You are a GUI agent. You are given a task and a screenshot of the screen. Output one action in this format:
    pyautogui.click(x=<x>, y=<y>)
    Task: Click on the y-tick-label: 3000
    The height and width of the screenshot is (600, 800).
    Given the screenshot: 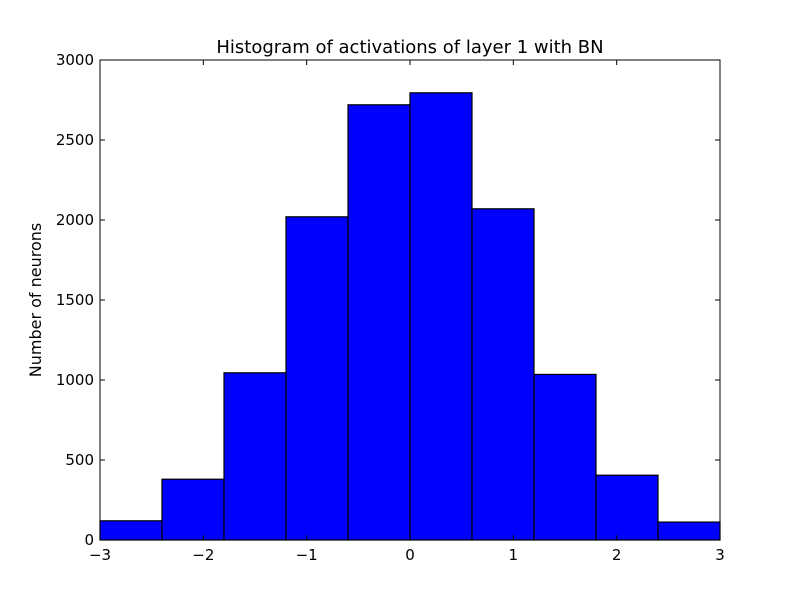 What is the action you would take?
    pyautogui.click(x=75, y=60)
    